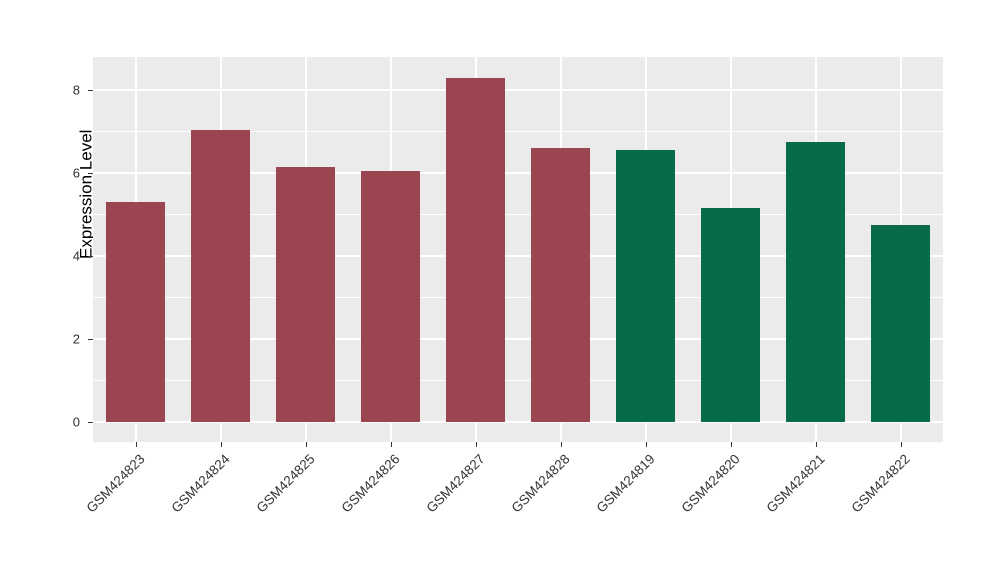  What do you see at coordinates (200, 483) in the screenshot?
I see `x-tick-label: GSM424824` at bounding box center [200, 483].